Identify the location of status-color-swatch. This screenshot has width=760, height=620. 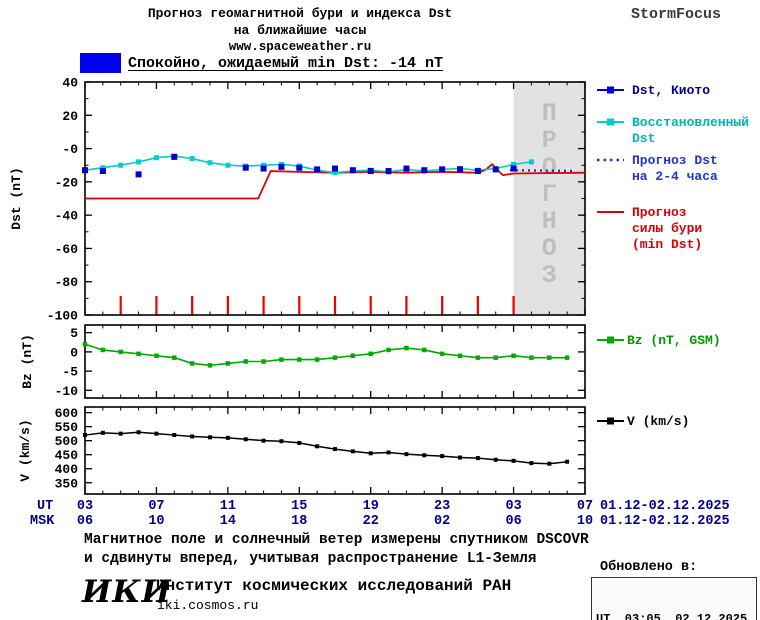
(100, 63).